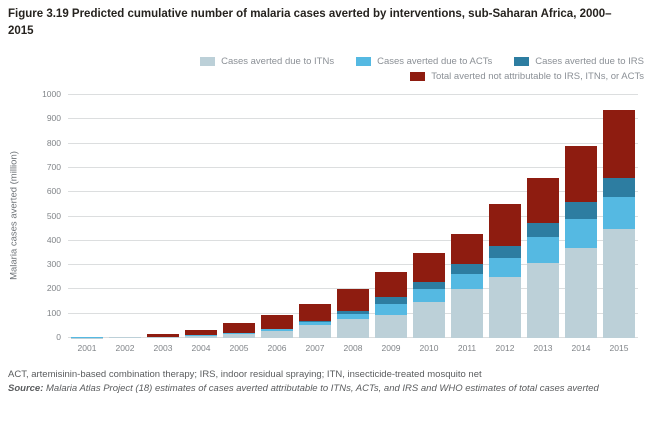 This screenshot has width=648, height=432. What do you see at coordinates (353, 348) in the screenshot?
I see `x-tick-label-2008: 2008` at bounding box center [353, 348].